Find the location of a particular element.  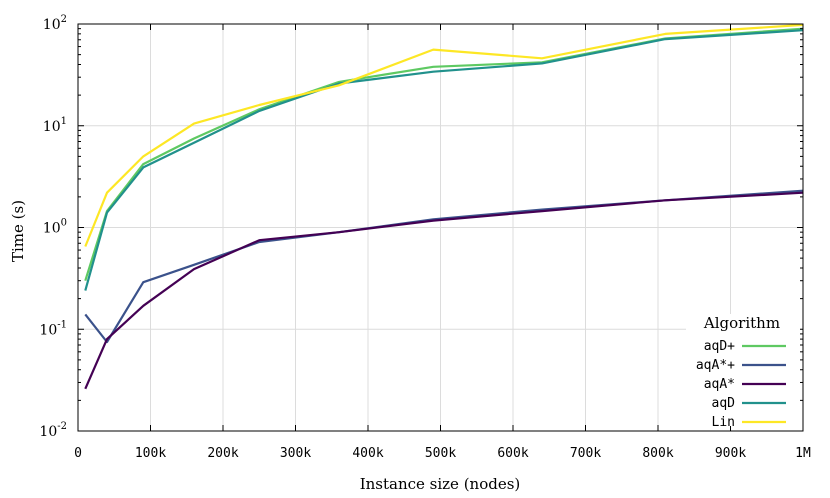

legend: Algorithm aqD+ aqA*+ aqA* aqD Lin is located at coordinates (743, 372).